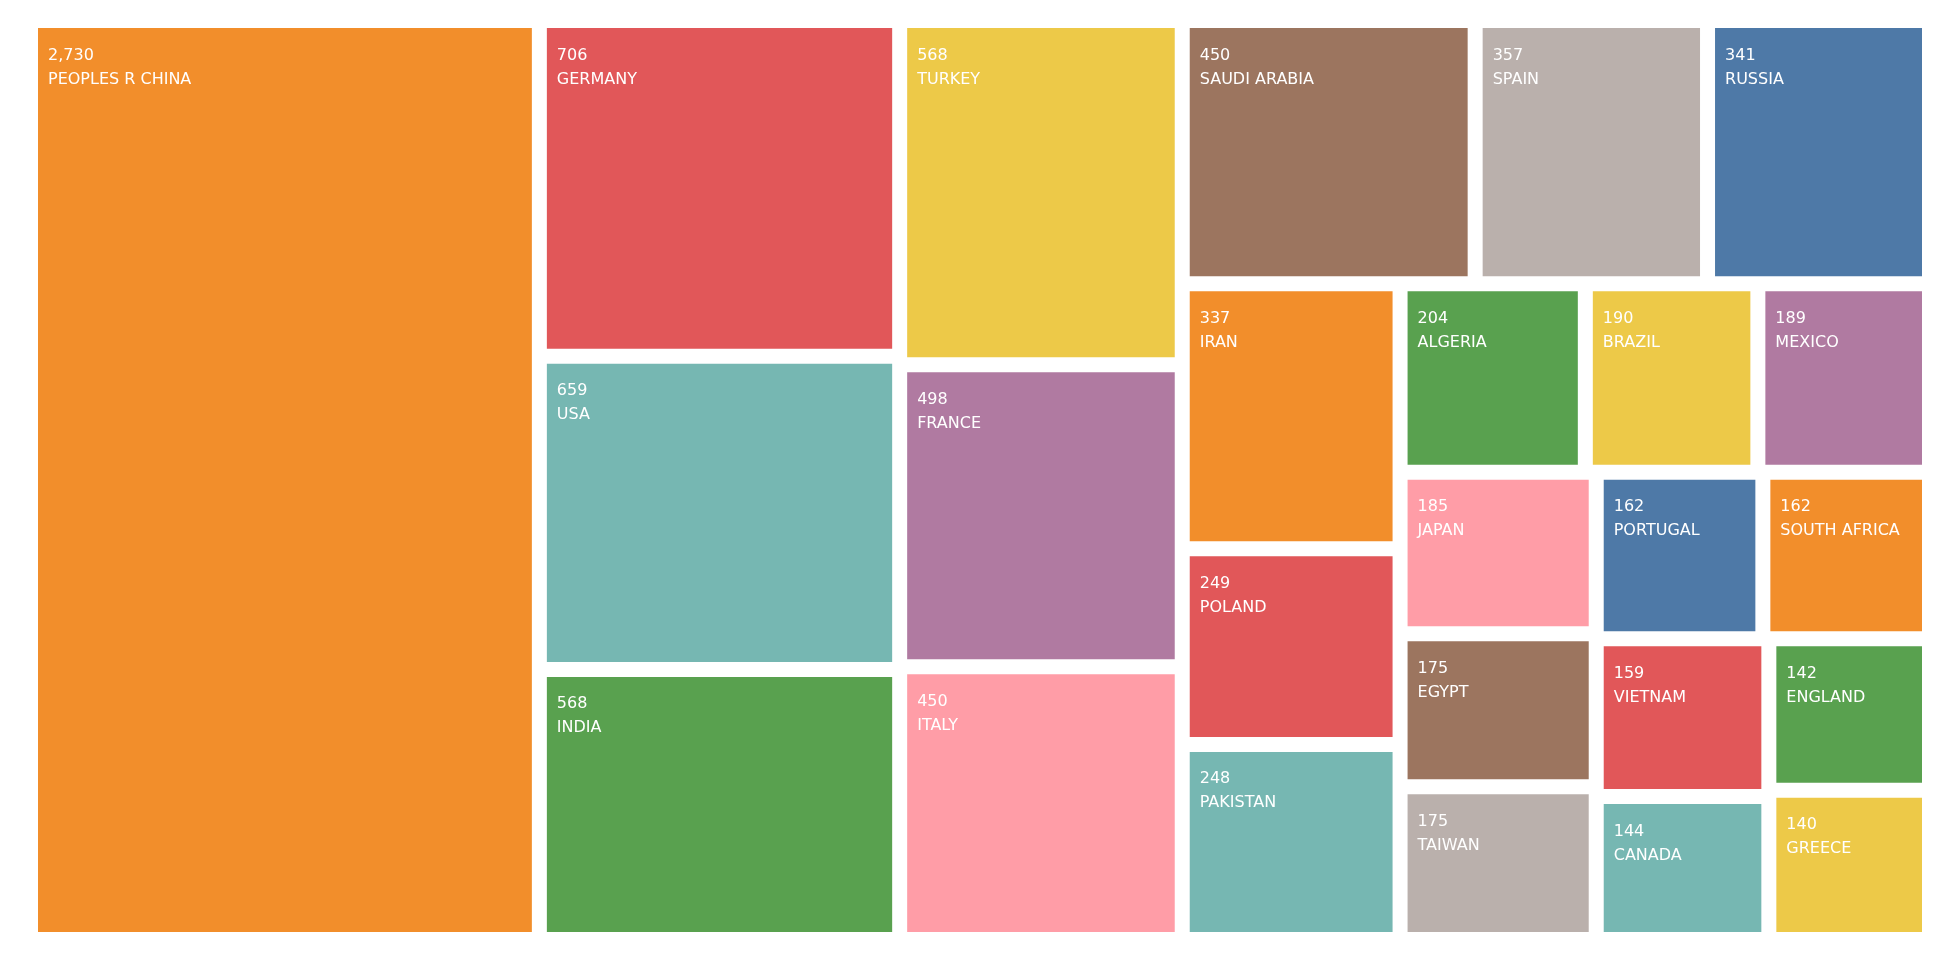  I want to click on category-label: TAIWAN, so click(1448, 844).